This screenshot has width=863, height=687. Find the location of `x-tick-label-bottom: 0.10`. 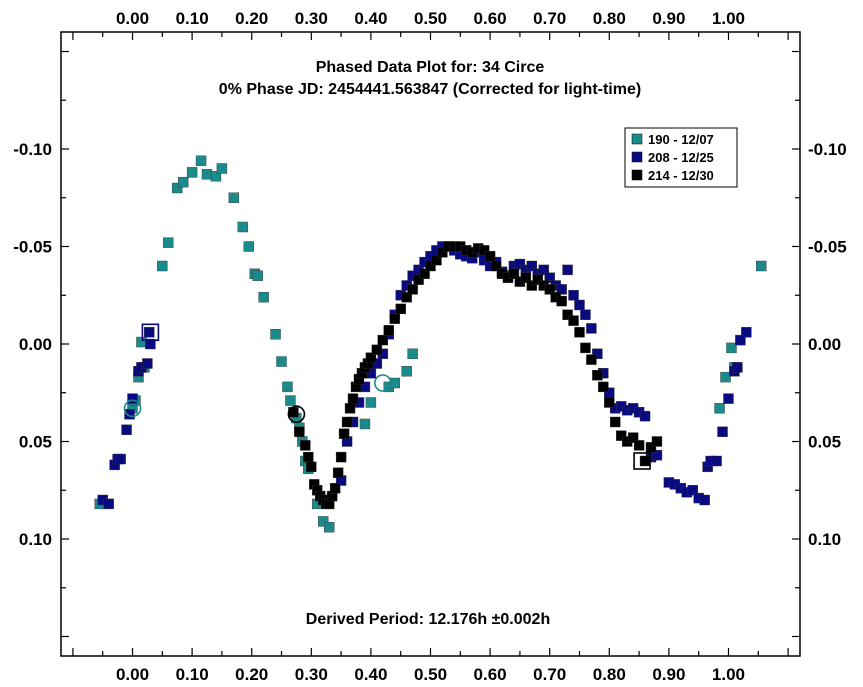

x-tick-label-bottom: 0.10 is located at coordinates (192, 674).